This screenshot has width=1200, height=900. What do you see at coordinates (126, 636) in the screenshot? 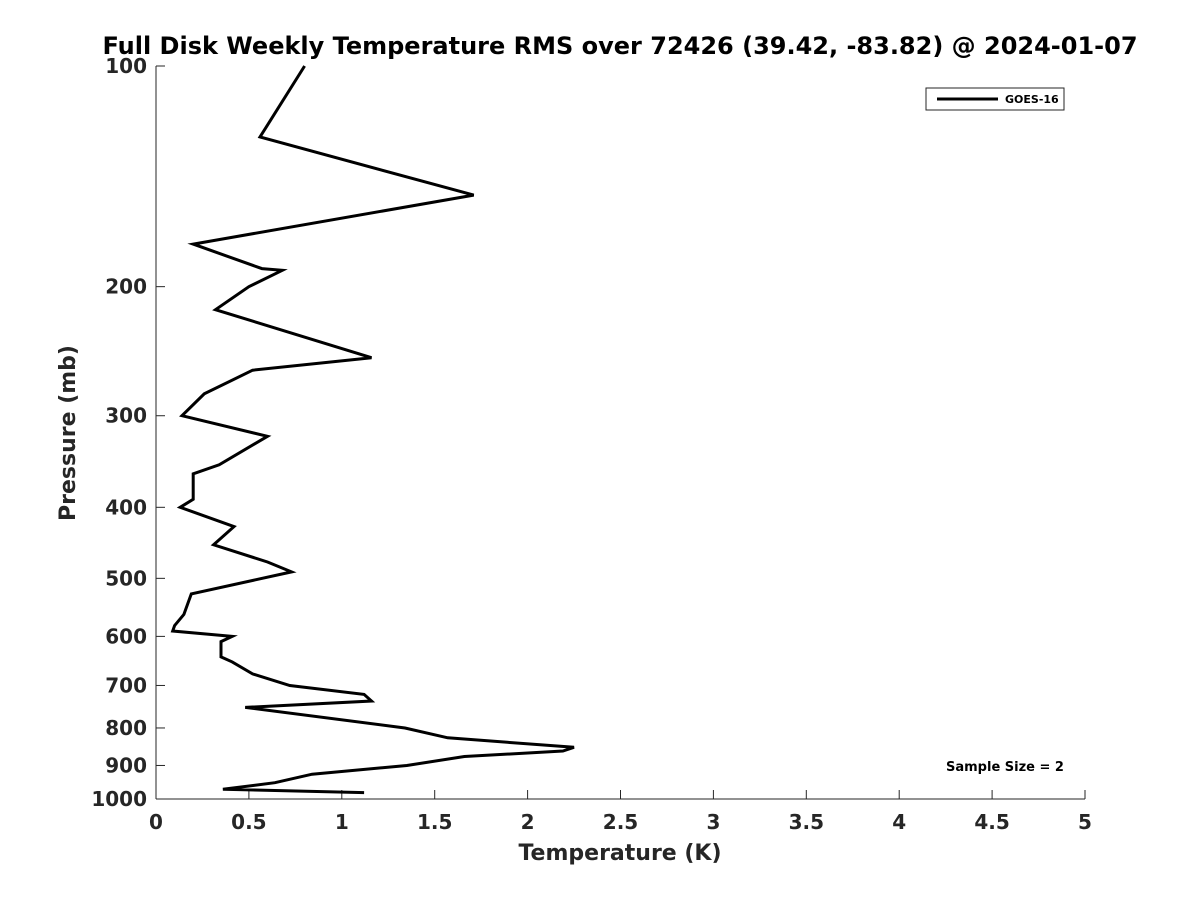
I see `y-tick-label: 600` at bounding box center [126, 636].